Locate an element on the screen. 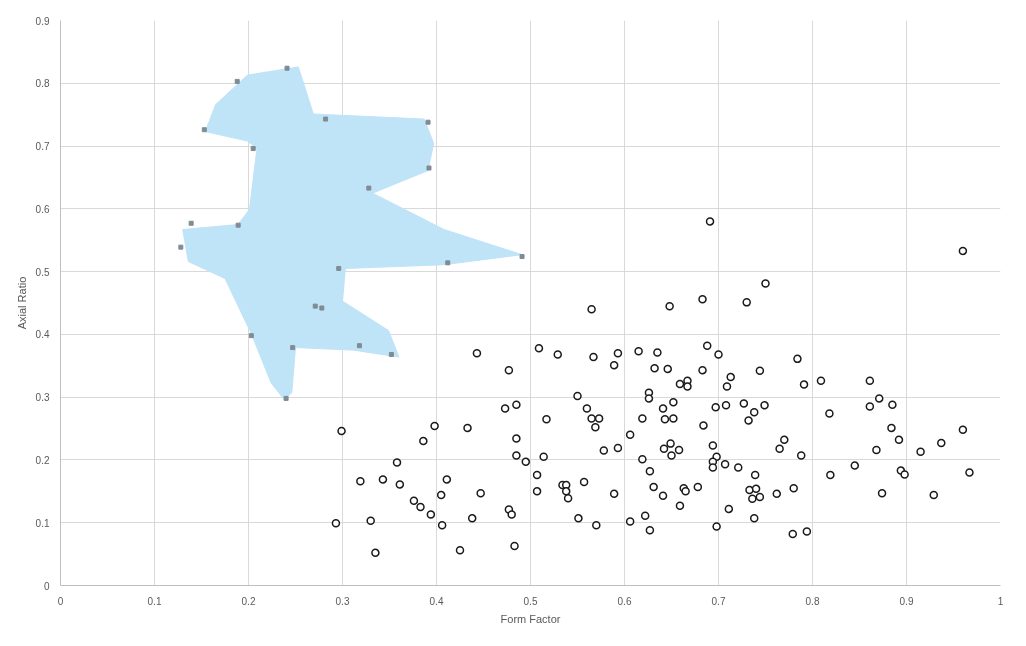 This screenshot has height=646, width=1026. x-tick-label: 0.7 is located at coordinates (718, 601).